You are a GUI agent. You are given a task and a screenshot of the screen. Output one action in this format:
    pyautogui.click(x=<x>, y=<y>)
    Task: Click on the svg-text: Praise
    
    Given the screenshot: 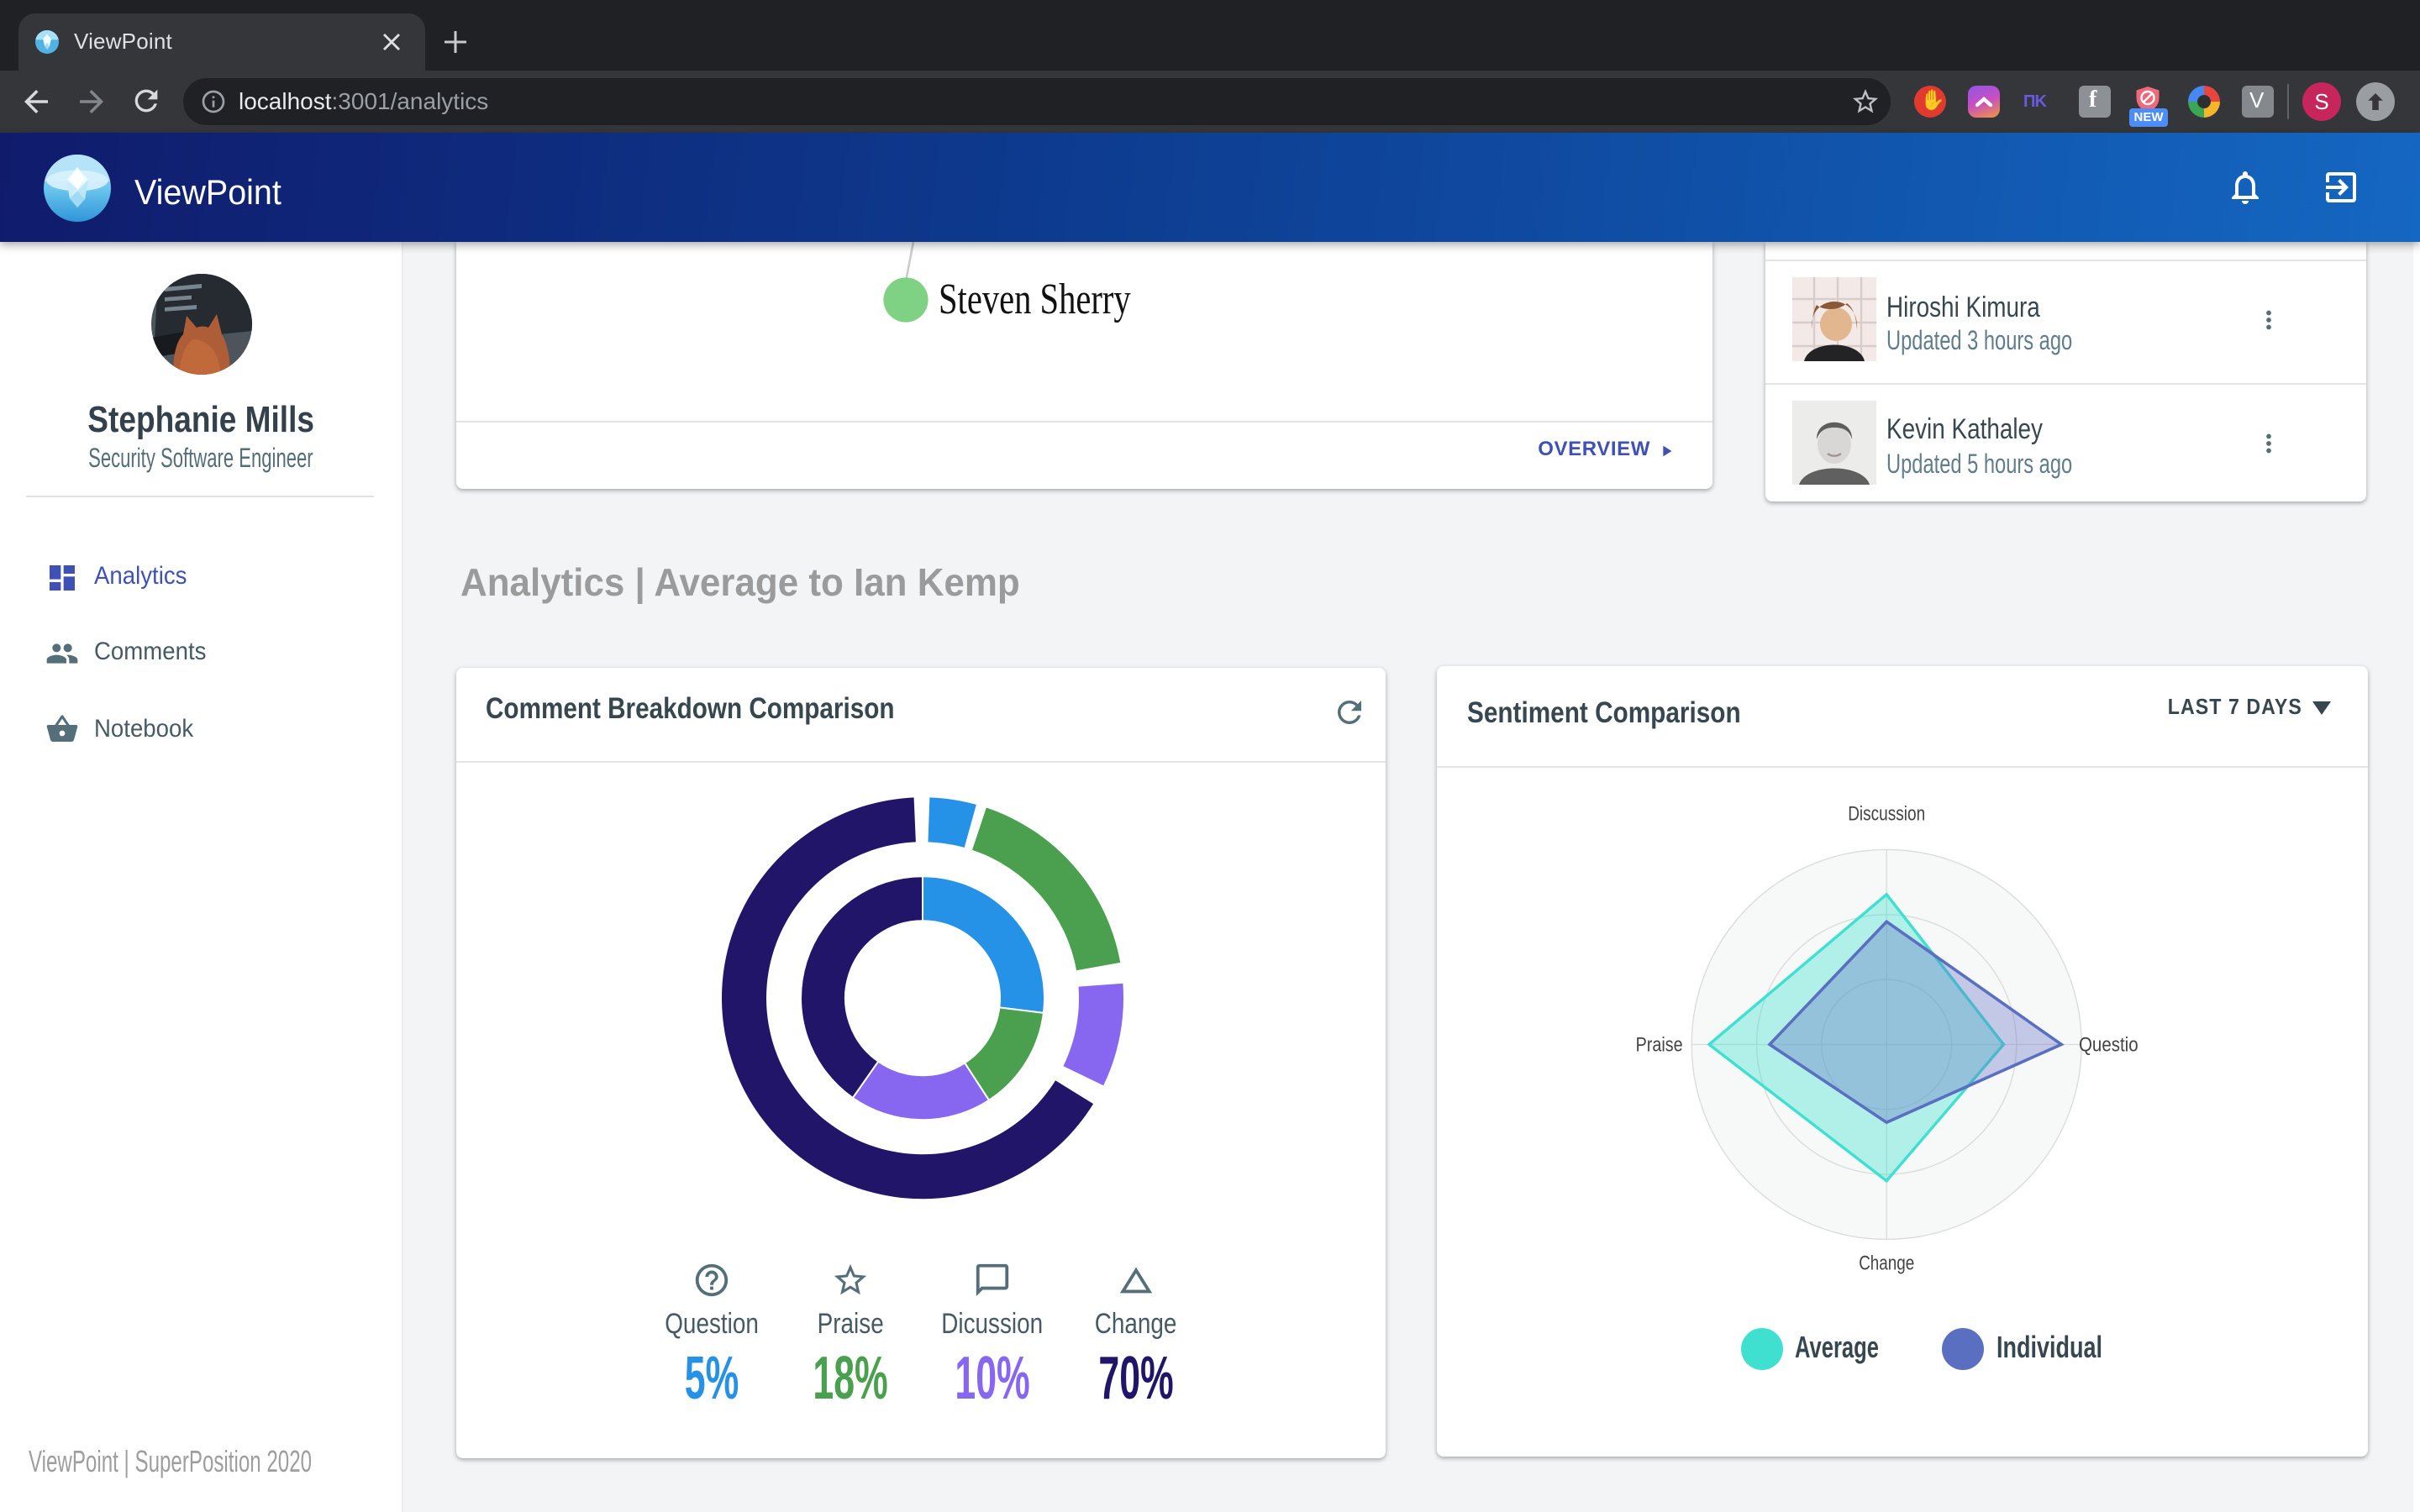 What is the action you would take?
    pyautogui.click(x=1659, y=1044)
    